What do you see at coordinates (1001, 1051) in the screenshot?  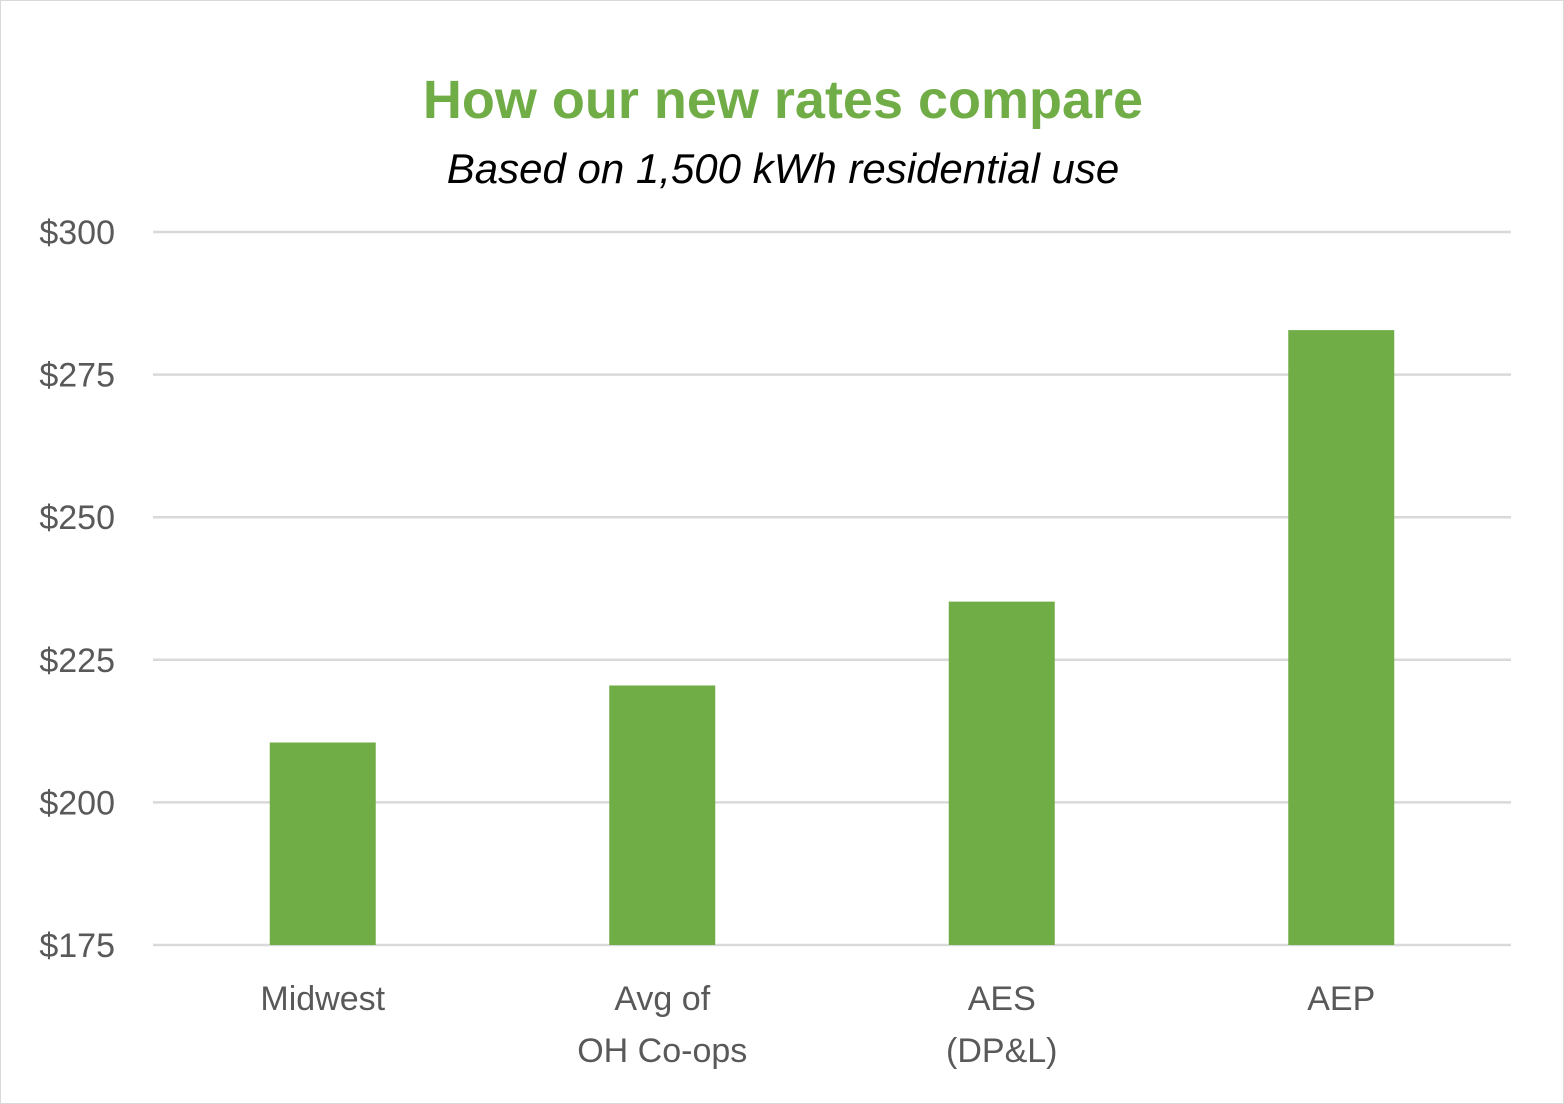 I see `x-category-label: (DP&L)` at bounding box center [1001, 1051].